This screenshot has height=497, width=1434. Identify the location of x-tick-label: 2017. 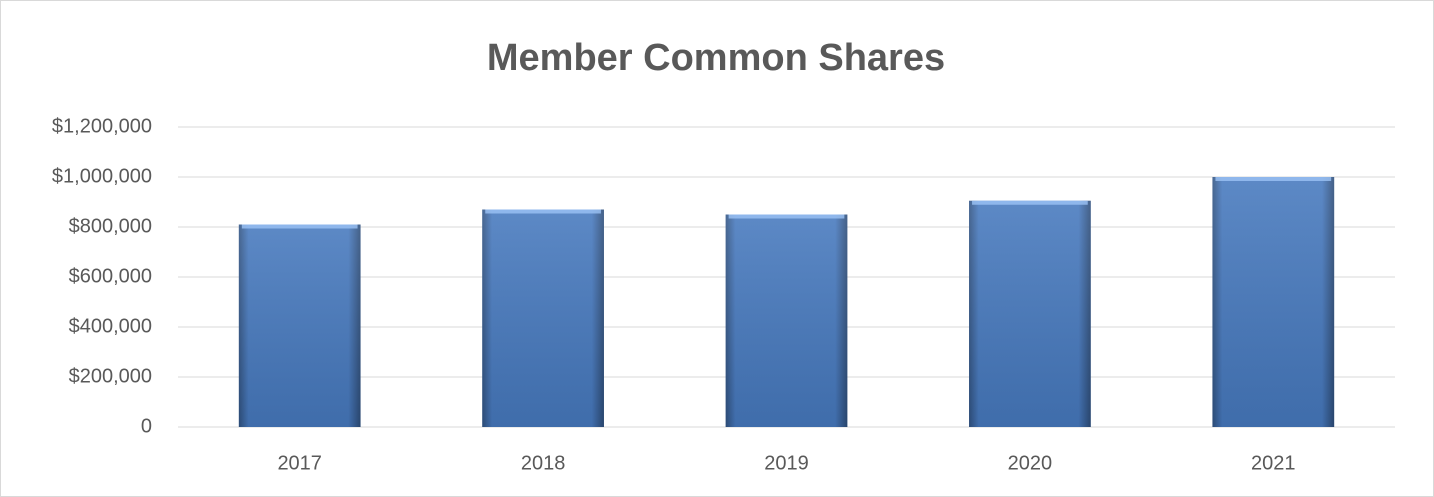
(299, 463).